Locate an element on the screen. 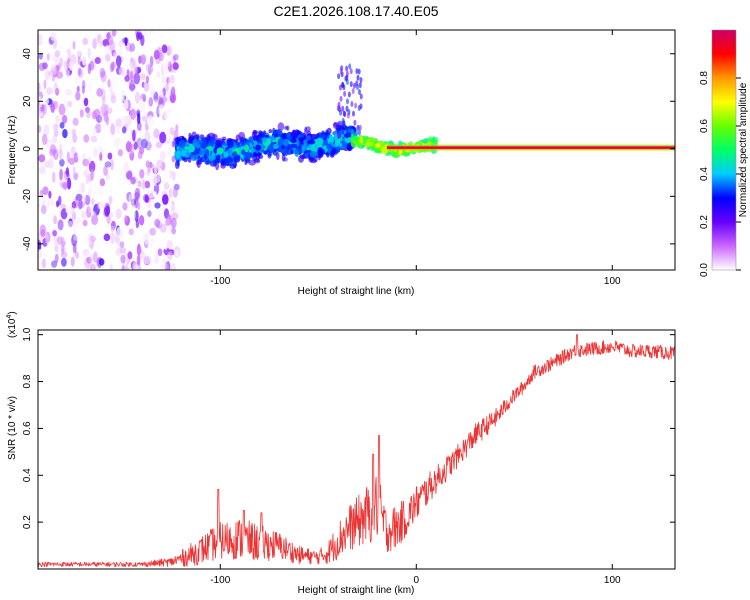 The width and height of the screenshot is (750, 600). snr-y-tick-label: 0.4 is located at coordinates (27, 475).